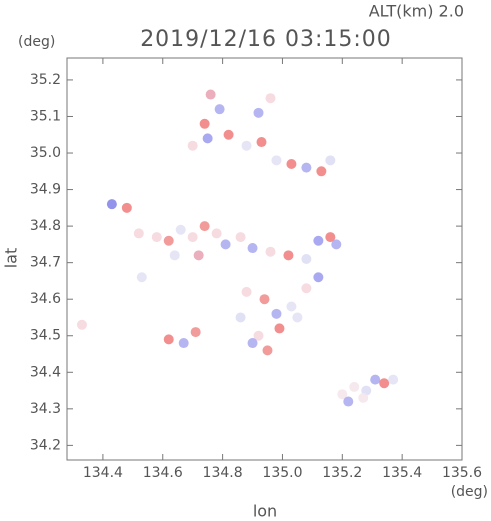  What do you see at coordinates (45, 153) in the screenshot?
I see `y-tick-label: 35.0` at bounding box center [45, 153].